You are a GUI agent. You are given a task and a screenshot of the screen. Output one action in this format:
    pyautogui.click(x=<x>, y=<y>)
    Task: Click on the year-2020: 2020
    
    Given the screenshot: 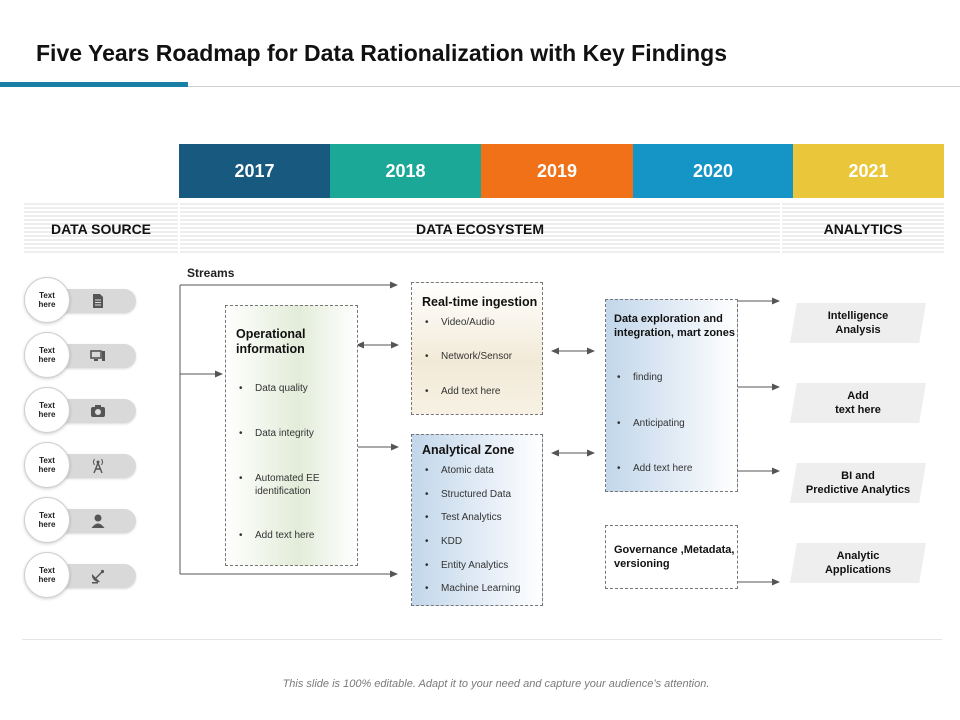 What is the action you would take?
    pyautogui.click(x=713, y=171)
    